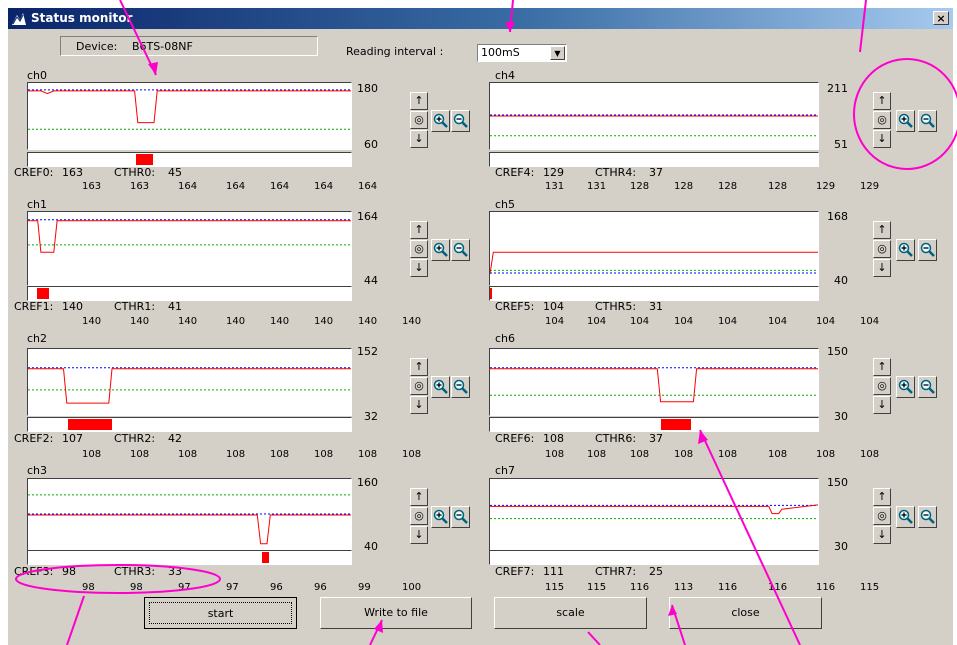 This screenshot has height=645, width=957. I want to click on window-close-button: ×, so click(941, 18).